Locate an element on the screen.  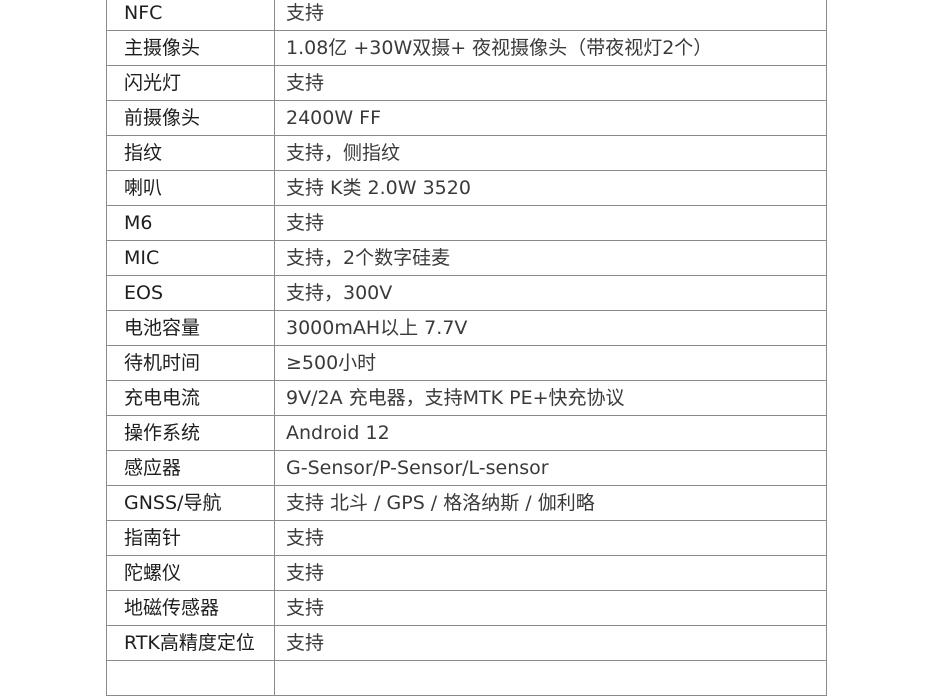
spec-label: 主摄像头 is located at coordinates (190, 48).